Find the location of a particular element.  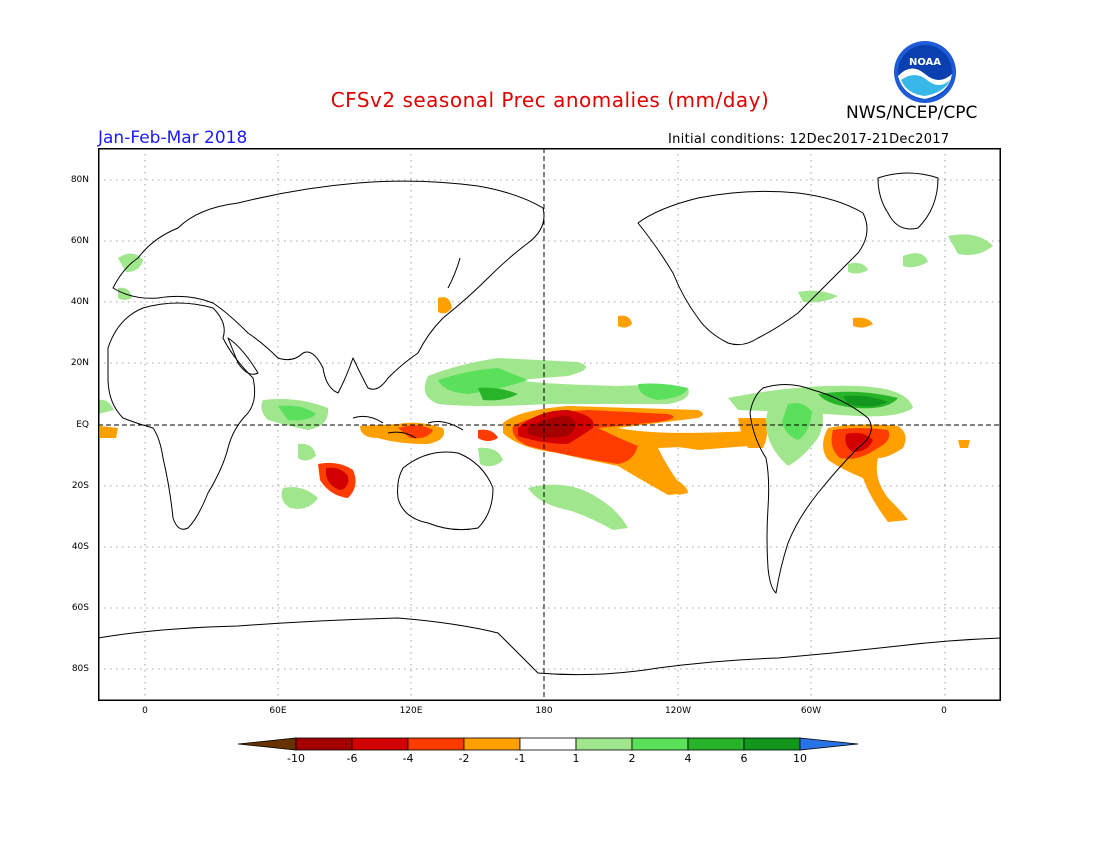

lon-label: 60E is located at coordinates (278, 711).